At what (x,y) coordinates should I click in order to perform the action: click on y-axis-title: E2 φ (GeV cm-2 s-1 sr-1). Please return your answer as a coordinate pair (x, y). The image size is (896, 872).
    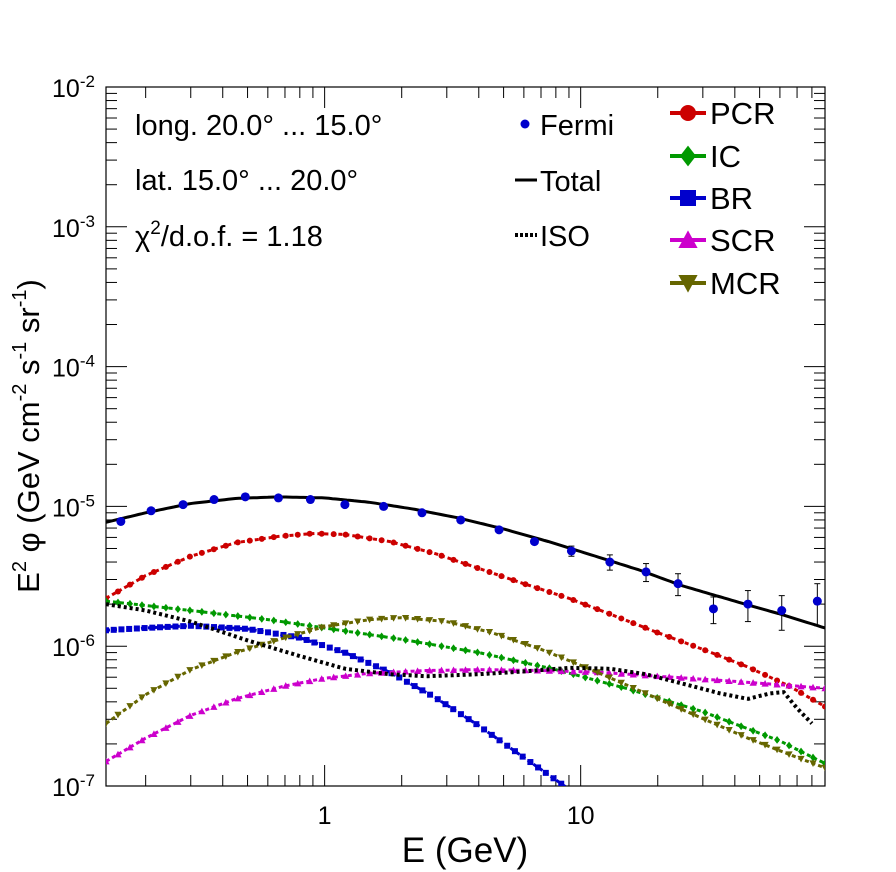
    Looking at the image, I should click on (27, 436).